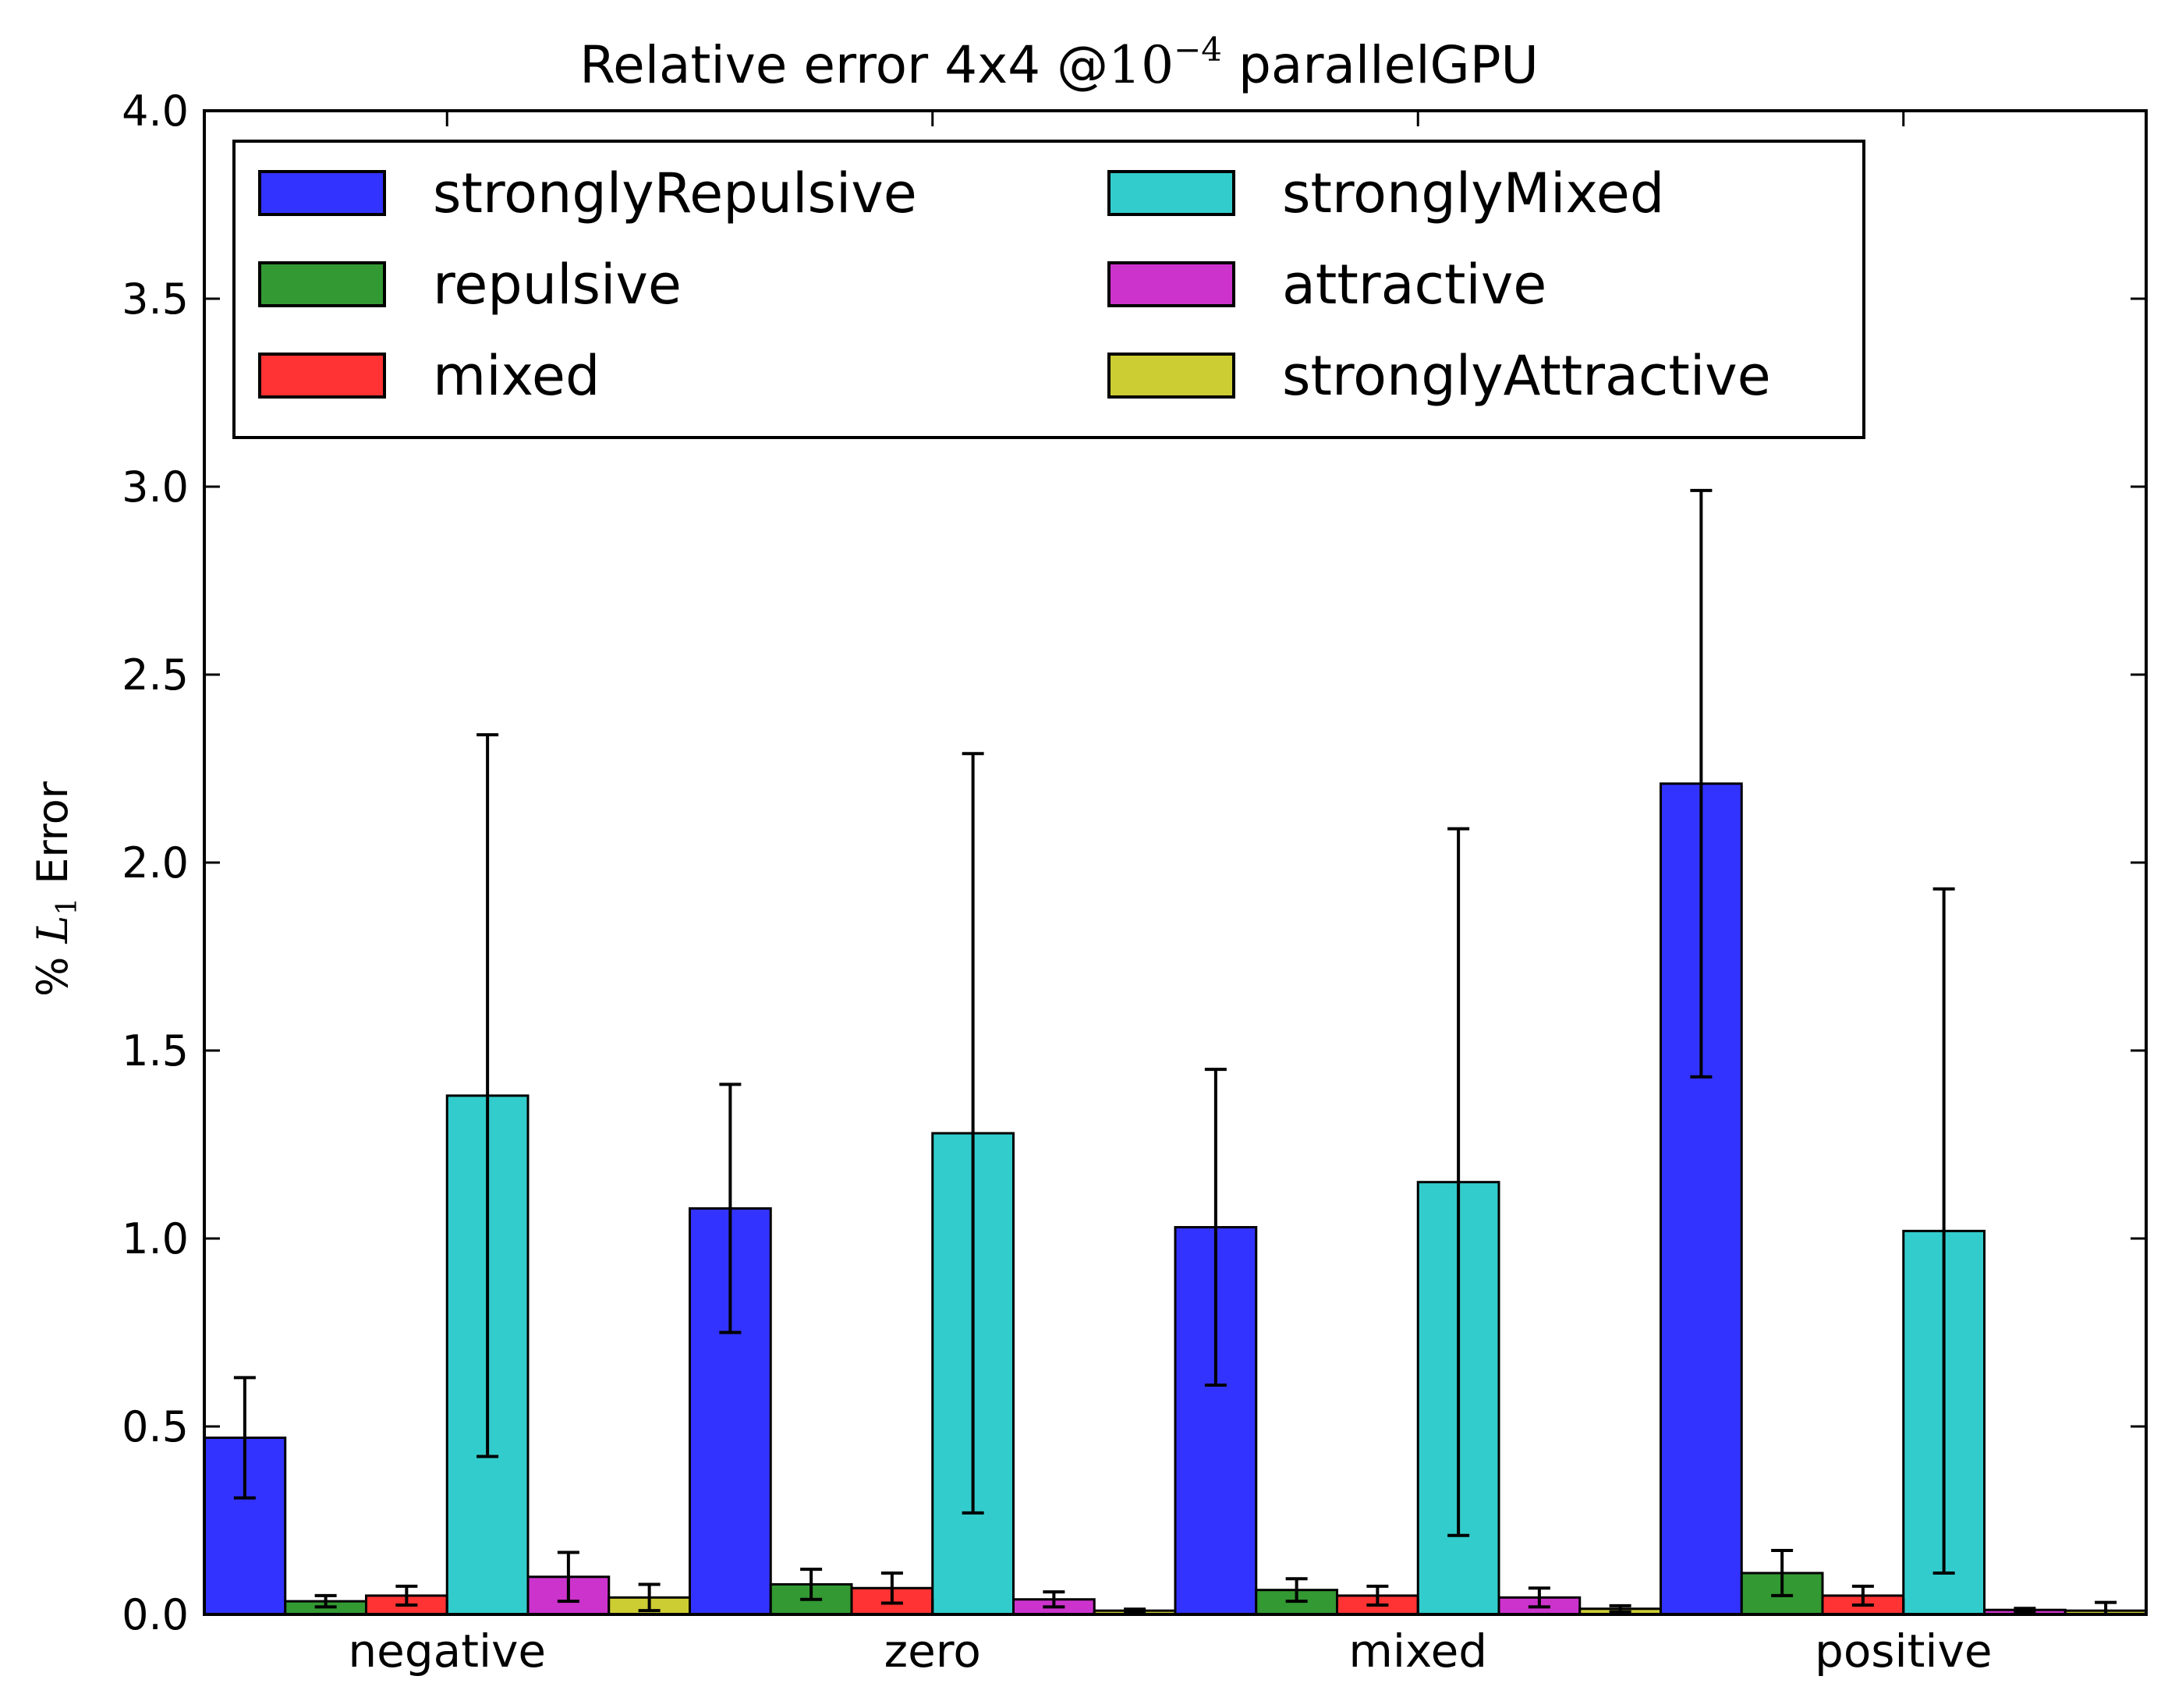  Describe the element at coordinates (1414, 285) in the screenshot. I see `legend-label: attractive` at that location.